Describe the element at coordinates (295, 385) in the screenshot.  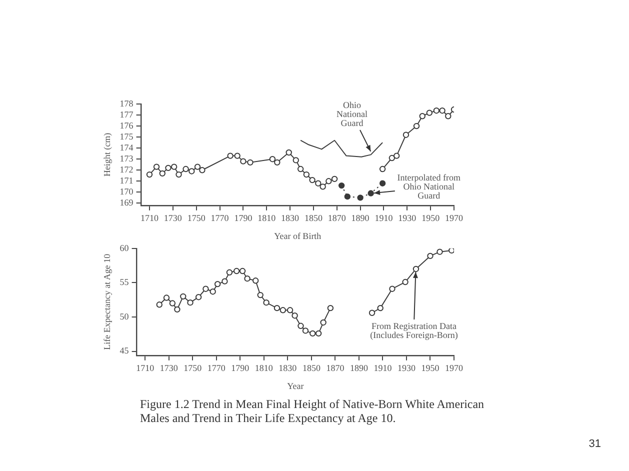
I see `x-axis-title: Year` at that location.